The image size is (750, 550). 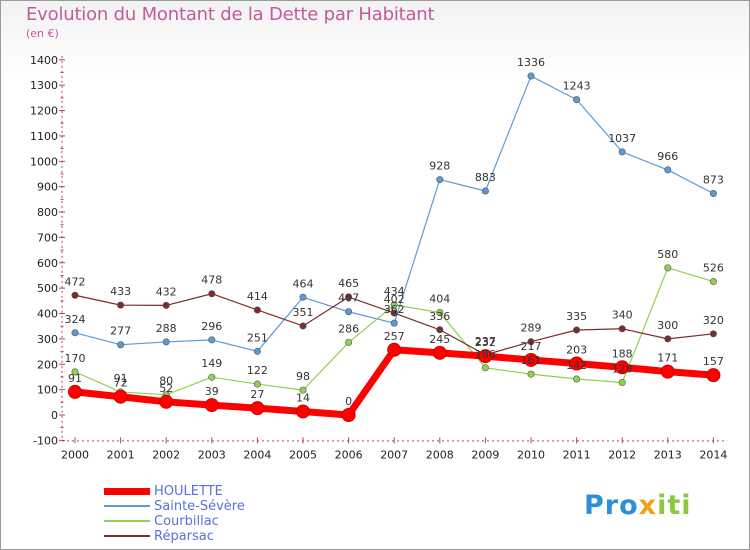 I want to click on x-tick-label: 2001, so click(x=121, y=454).